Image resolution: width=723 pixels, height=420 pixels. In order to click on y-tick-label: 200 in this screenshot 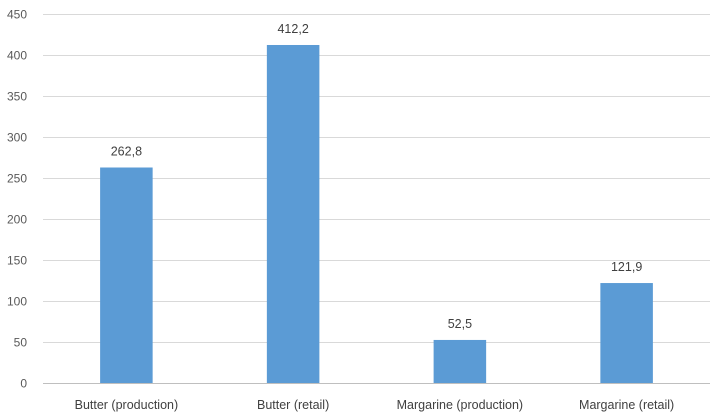, I will do `click(17, 220)`.